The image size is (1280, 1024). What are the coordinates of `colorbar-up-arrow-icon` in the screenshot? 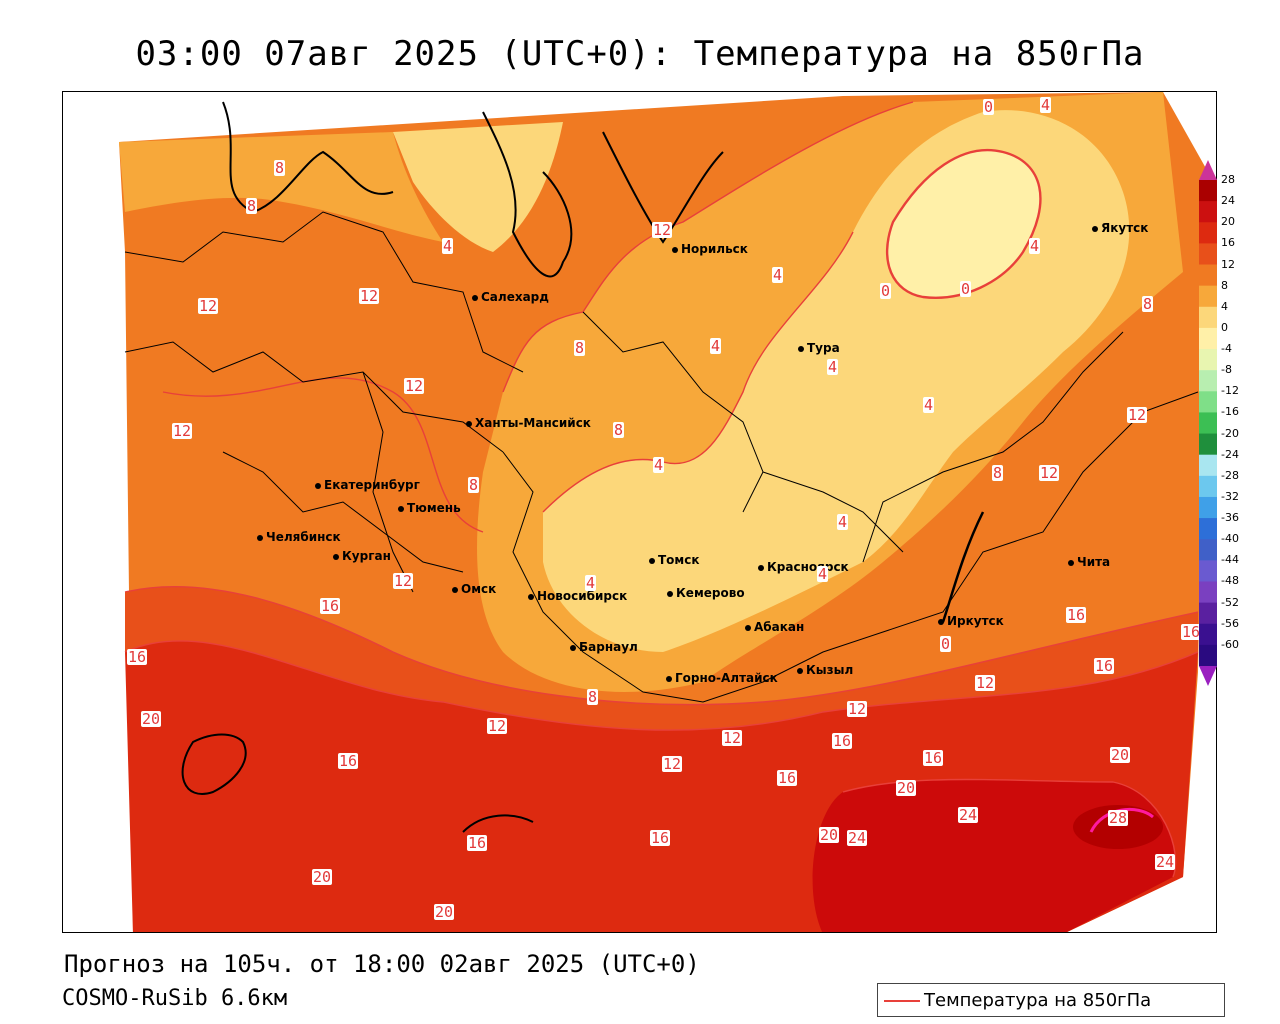 It's located at (1208, 170).